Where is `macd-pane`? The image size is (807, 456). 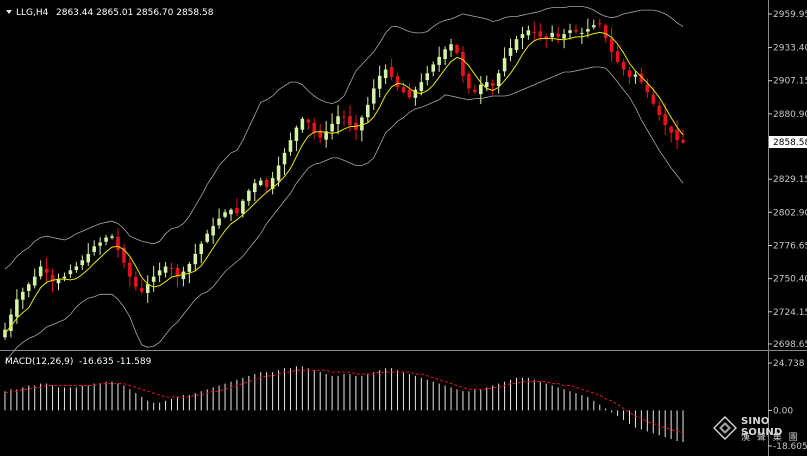
macd-pane is located at coordinates (344, 404).